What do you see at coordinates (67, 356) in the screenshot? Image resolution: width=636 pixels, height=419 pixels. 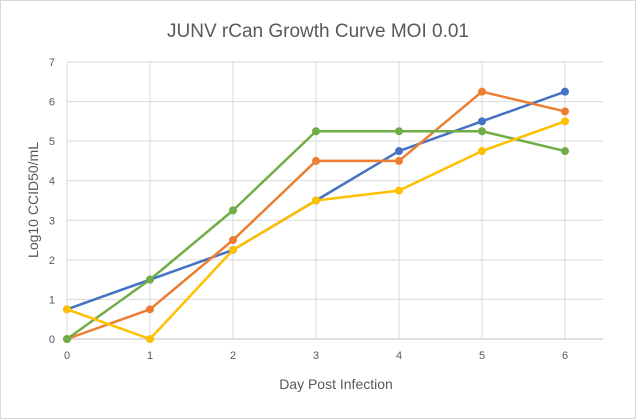 I see `x-tick-label: 0` at bounding box center [67, 356].